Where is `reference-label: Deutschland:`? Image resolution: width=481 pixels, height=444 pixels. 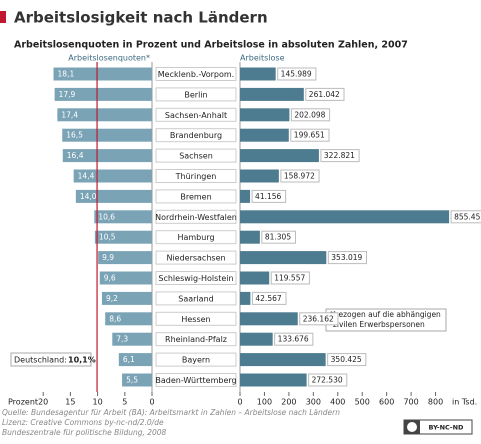
reference-label: Deutschland: is located at coordinates (40, 360).